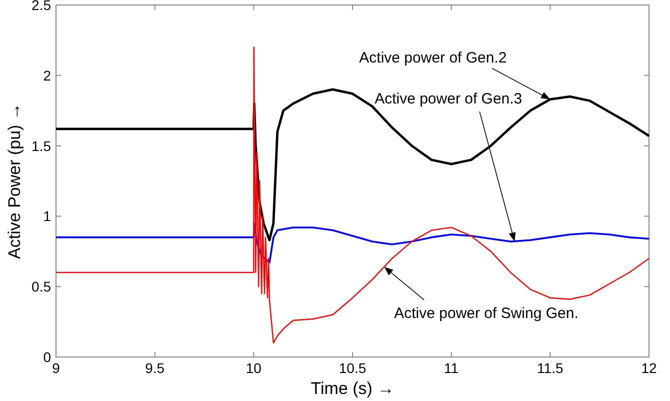 The height and width of the screenshot is (401, 670). I want to click on y-tick-label: 2.5, so click(42, 6).